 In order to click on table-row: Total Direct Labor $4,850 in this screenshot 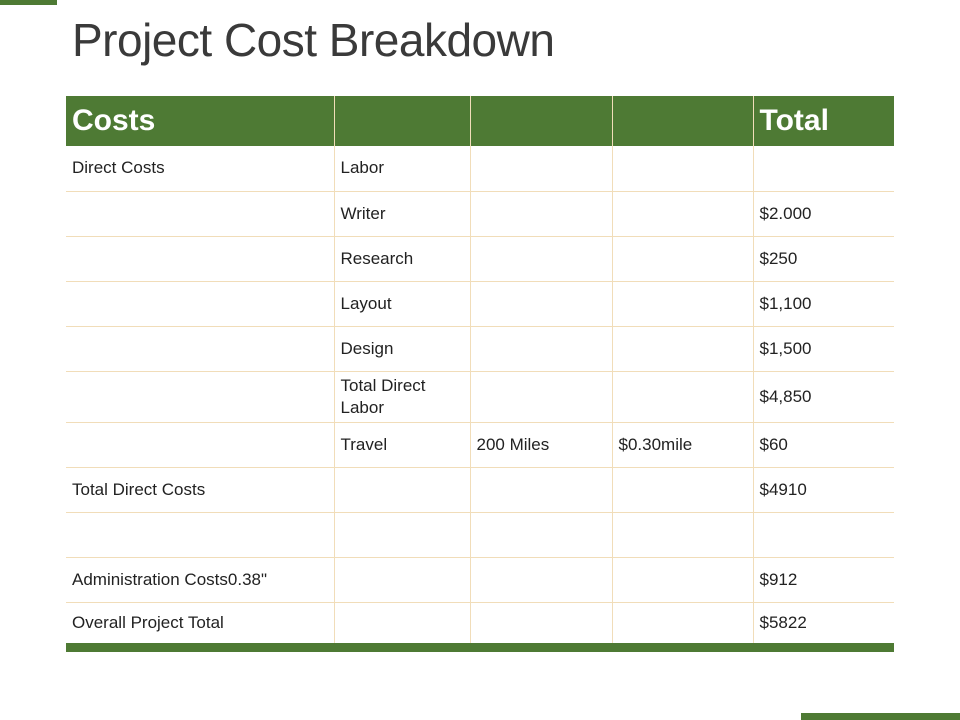, I will do `click(480, 397)`.